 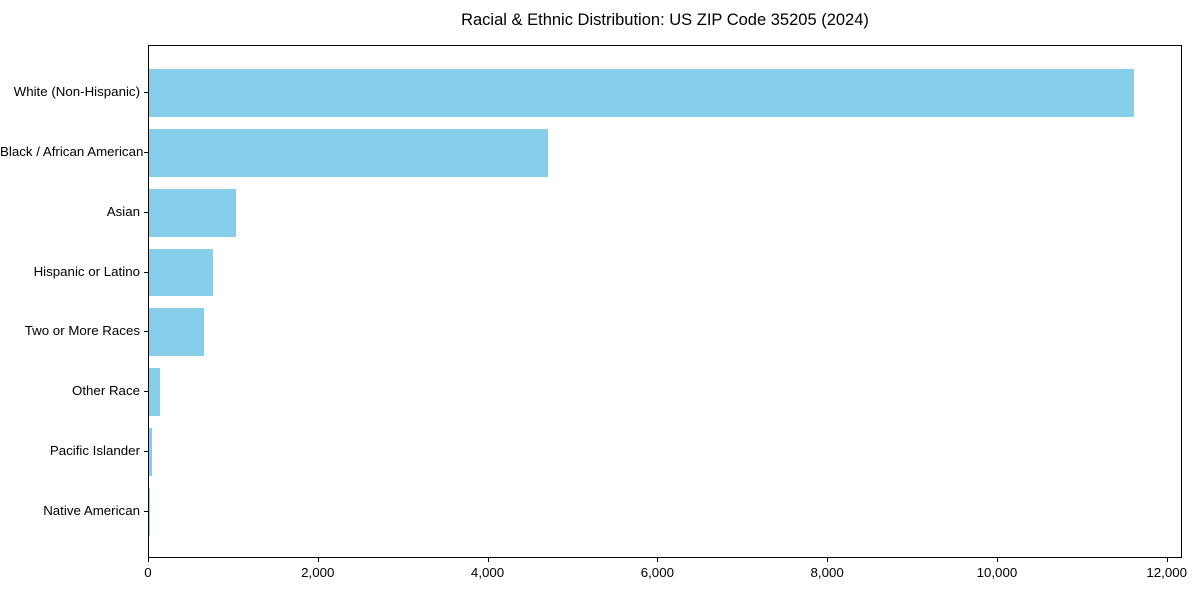 What do you see at coordinates (86, 271) in the screenshot?
I see `y-tick-label: Hispanic or Latino` at bounding box center [86, 271].